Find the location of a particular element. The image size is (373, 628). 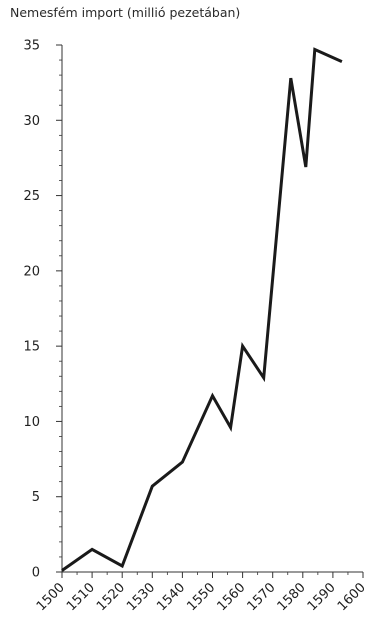

y-tick-label: 5 is located at coordinates (36, 497).